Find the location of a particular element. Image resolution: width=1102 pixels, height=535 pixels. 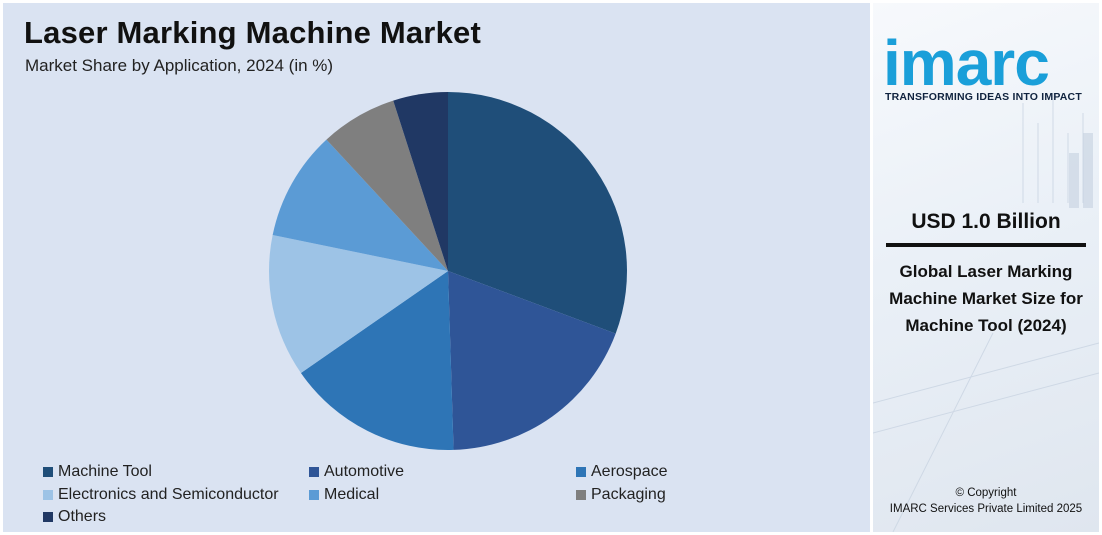

chart-title: Laser Marking Machine Market is located at coordinates (252, 32).